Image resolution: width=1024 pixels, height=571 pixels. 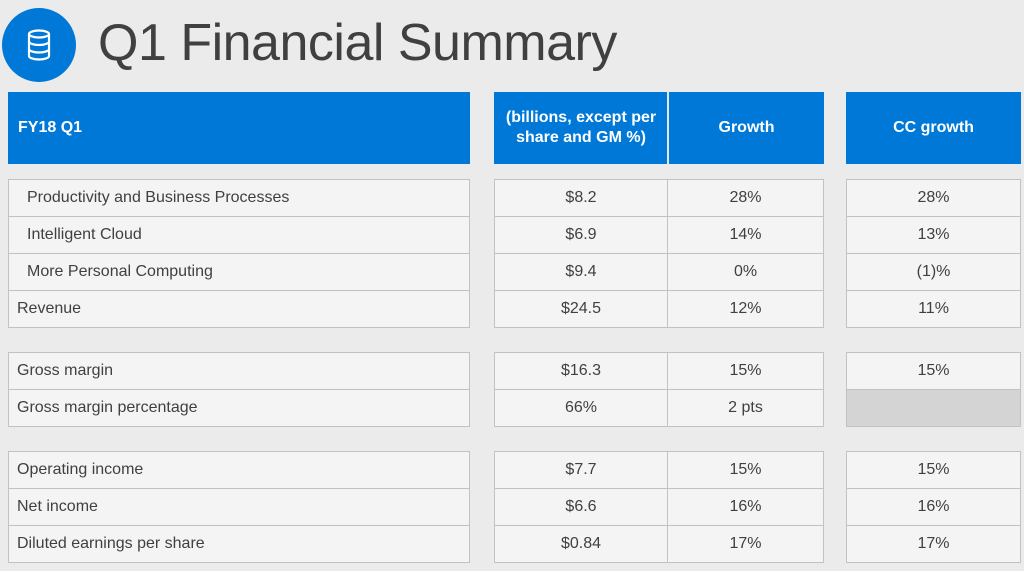 What do you see at coordinates (933, 272) in the screenshot?
I see `row-cc-growth: (1)%` at bounding box center [933, 272].